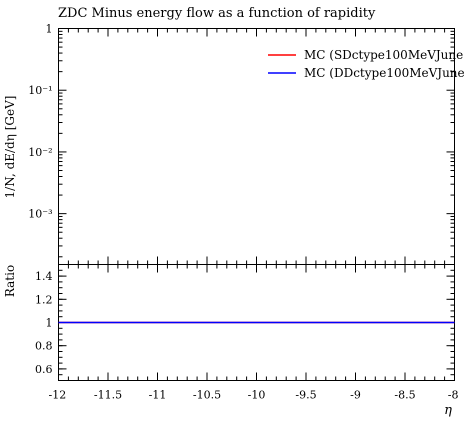  Describe the element at coordinates (44, 346) in the screenshot. I see `ratio-y-tick-label: 0.8` at that location.